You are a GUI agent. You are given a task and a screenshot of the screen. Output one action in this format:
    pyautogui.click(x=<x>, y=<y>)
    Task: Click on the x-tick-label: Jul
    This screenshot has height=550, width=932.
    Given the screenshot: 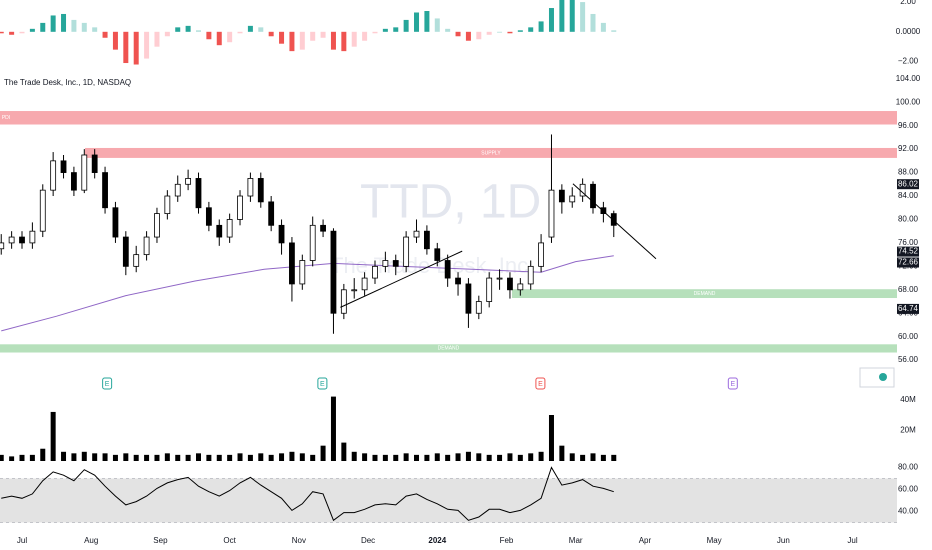 What is the action you would take?
    pyautogui.click(x=852, y=540)
    